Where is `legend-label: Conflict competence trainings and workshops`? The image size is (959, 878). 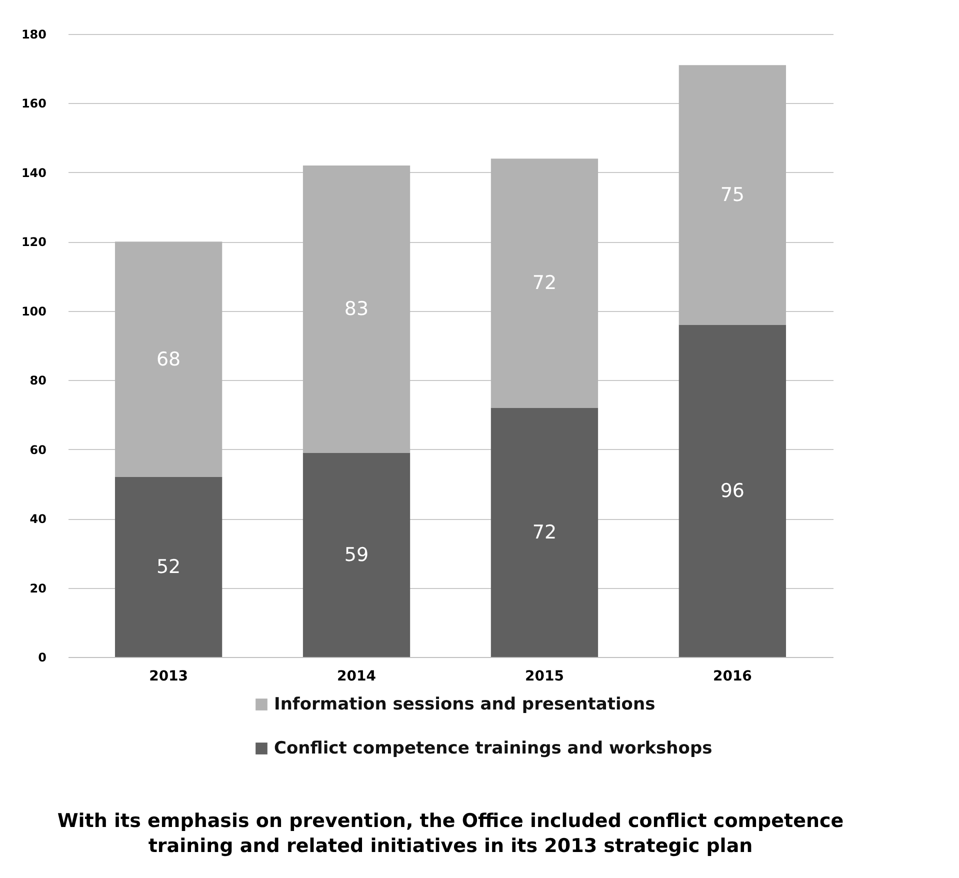 legend-label: Conflict competence trainings and workshops is located at coordinates (493, 748).